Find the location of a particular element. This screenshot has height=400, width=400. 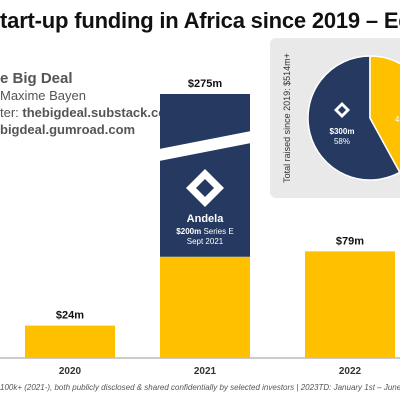

data-label-2022: $79m is located at coordinates (350, 241).